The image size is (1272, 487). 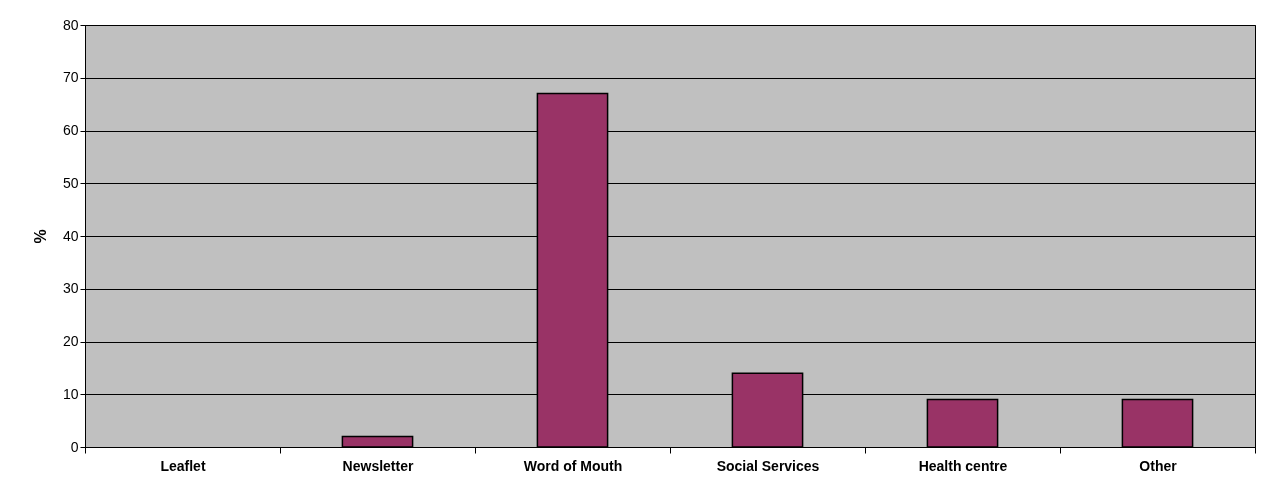 I want to click on y-axis-title: %, so click(x=40, y=236).